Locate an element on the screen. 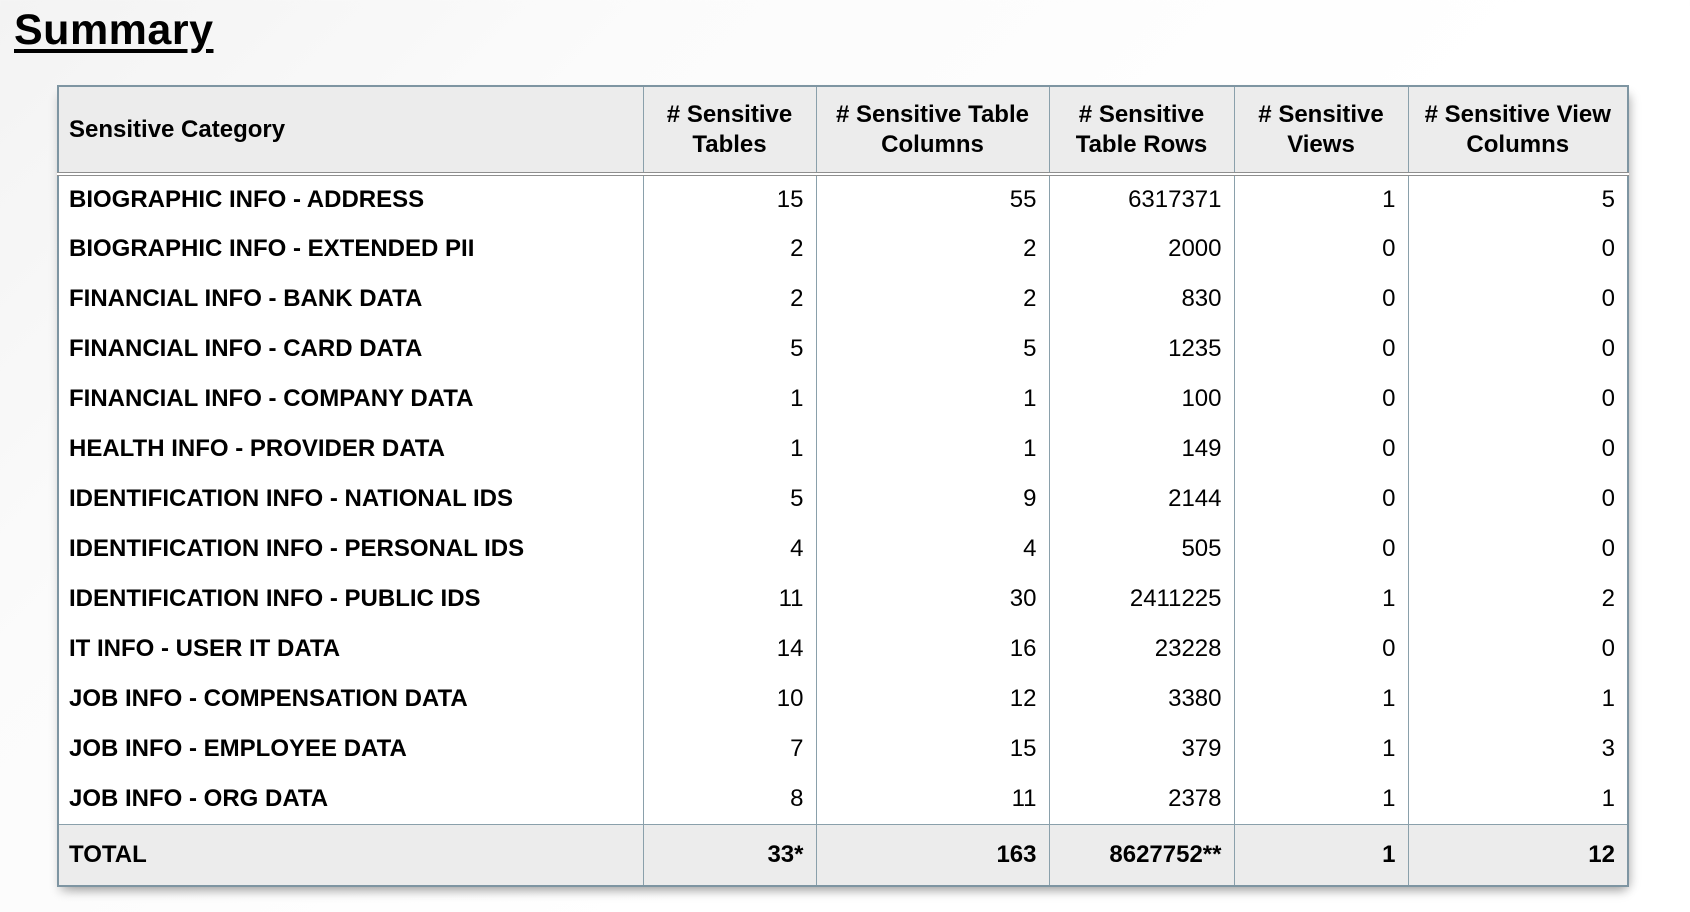 The image size is (1690, 912). table-columns-cell: 4 is located at coordinates (932, 549).